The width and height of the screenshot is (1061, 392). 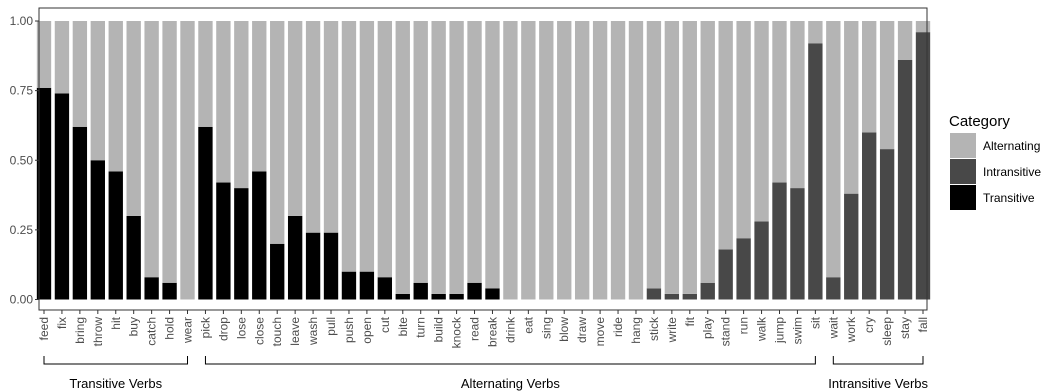 What do you see at coordinates (905, 328) in the screenshot?
I see `x-tick-label-stay: stay` at bounding box center [905, 328].